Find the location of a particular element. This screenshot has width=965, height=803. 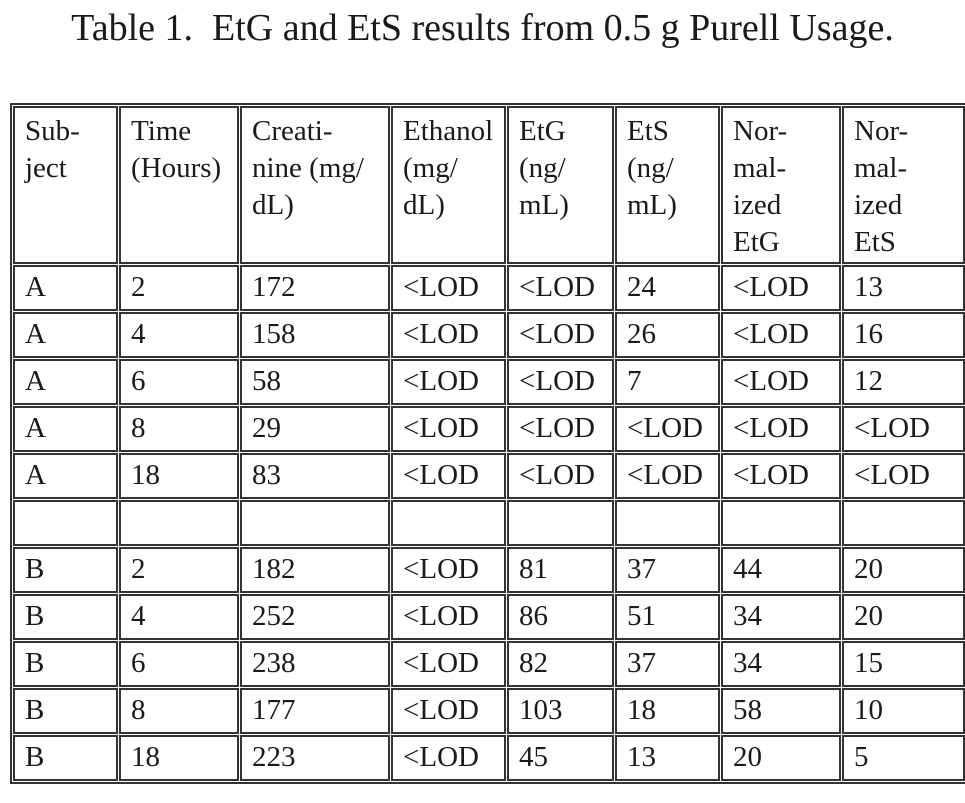

table-cell: 82 is located at coordinates (560, 664).